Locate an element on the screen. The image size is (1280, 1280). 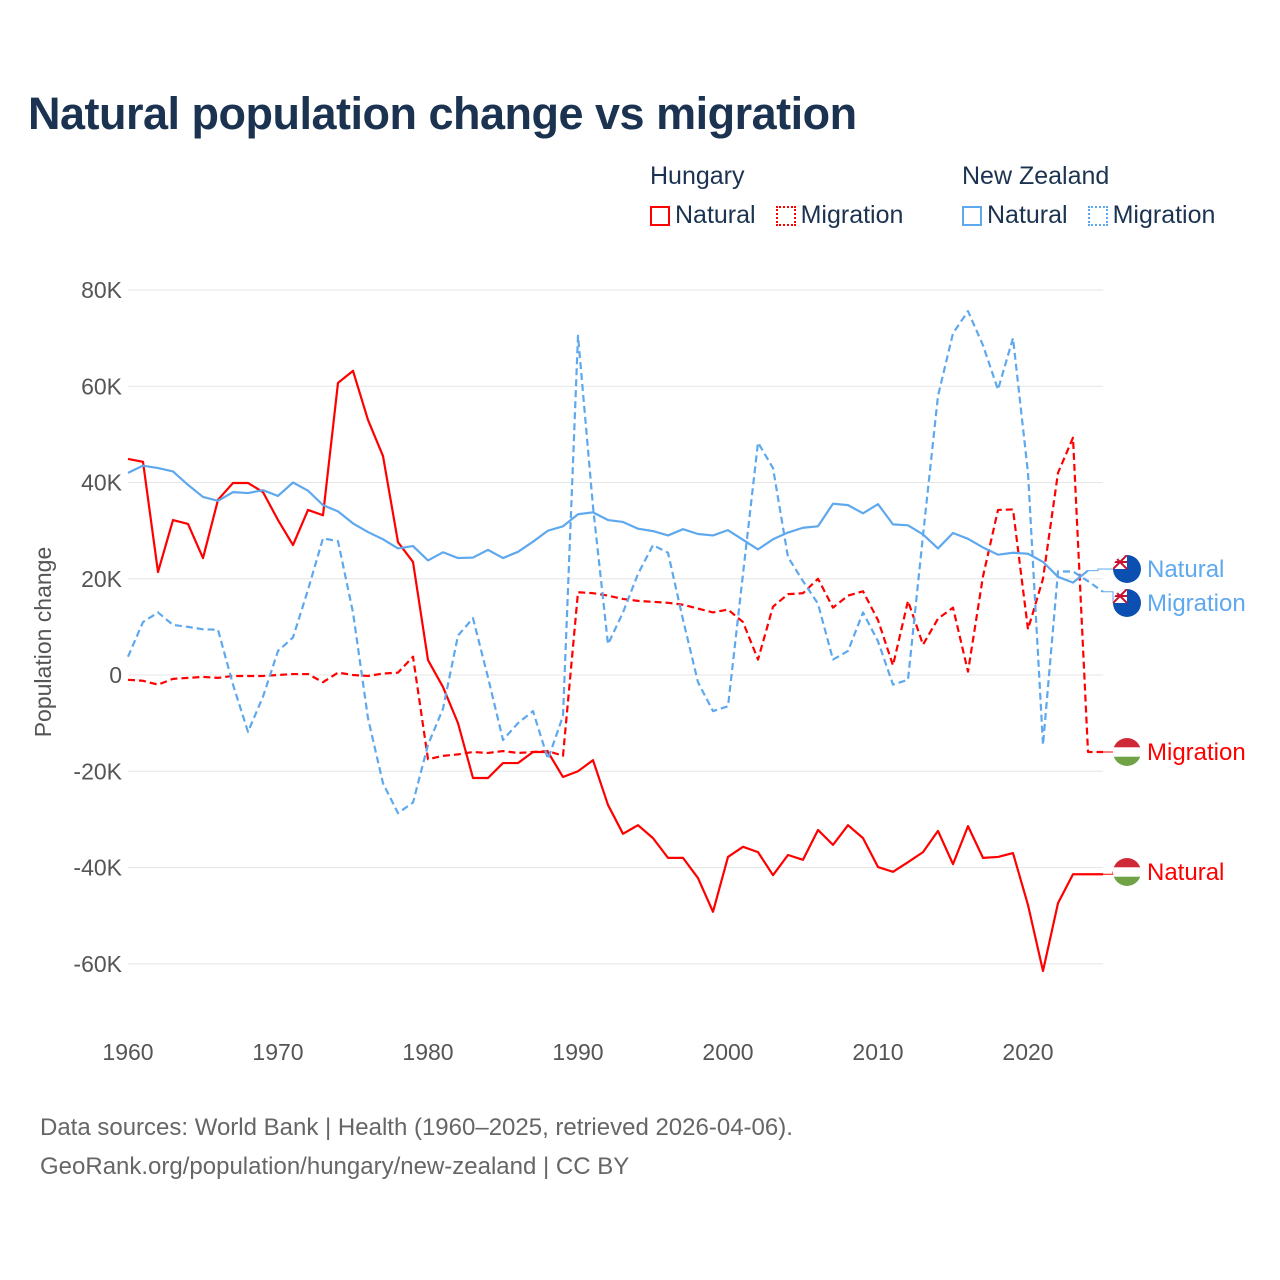
x-tick-label: 1960 is located at coordinates (127, 1052).